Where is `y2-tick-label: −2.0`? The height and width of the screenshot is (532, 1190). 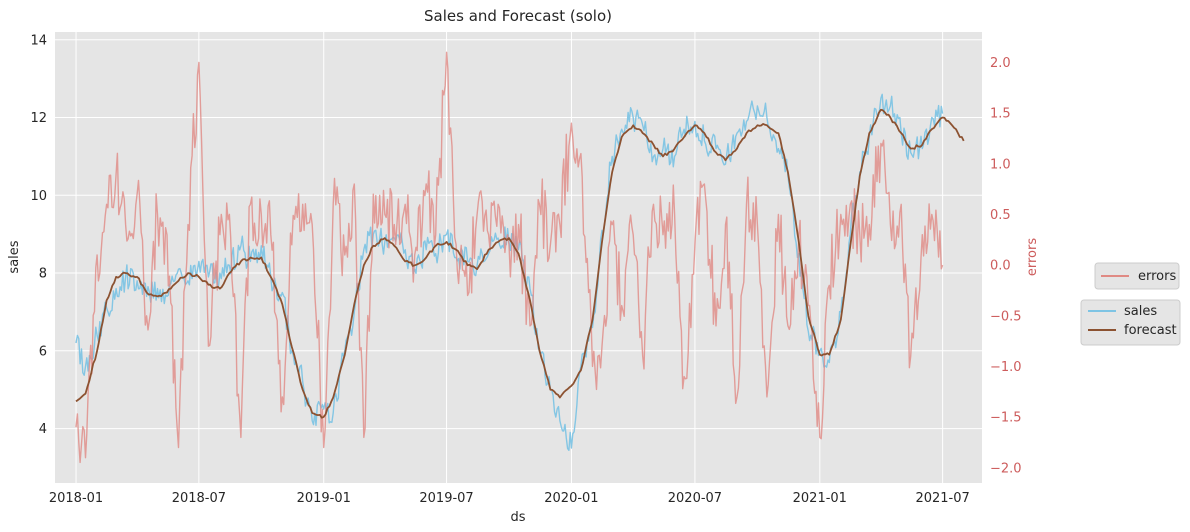 y2-tick-label: −2.0 is located at coordinates (1006, 468).